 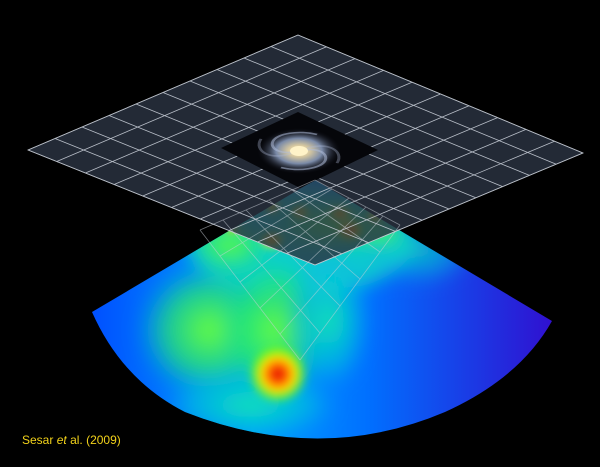 I want to click on galaxy-image, so click(x=299, y=150).